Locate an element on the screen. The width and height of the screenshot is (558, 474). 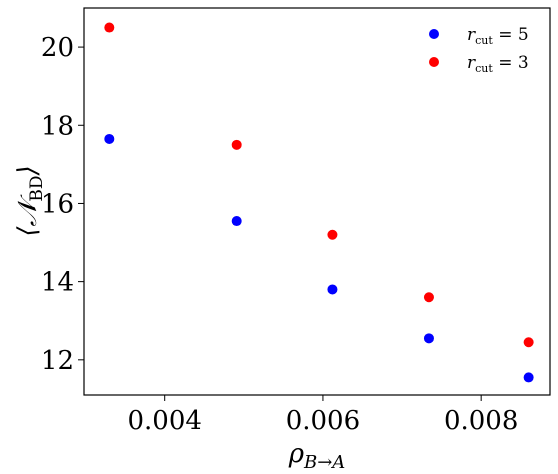
legend-marker-rcut5 is located at coordinates (434, 34).